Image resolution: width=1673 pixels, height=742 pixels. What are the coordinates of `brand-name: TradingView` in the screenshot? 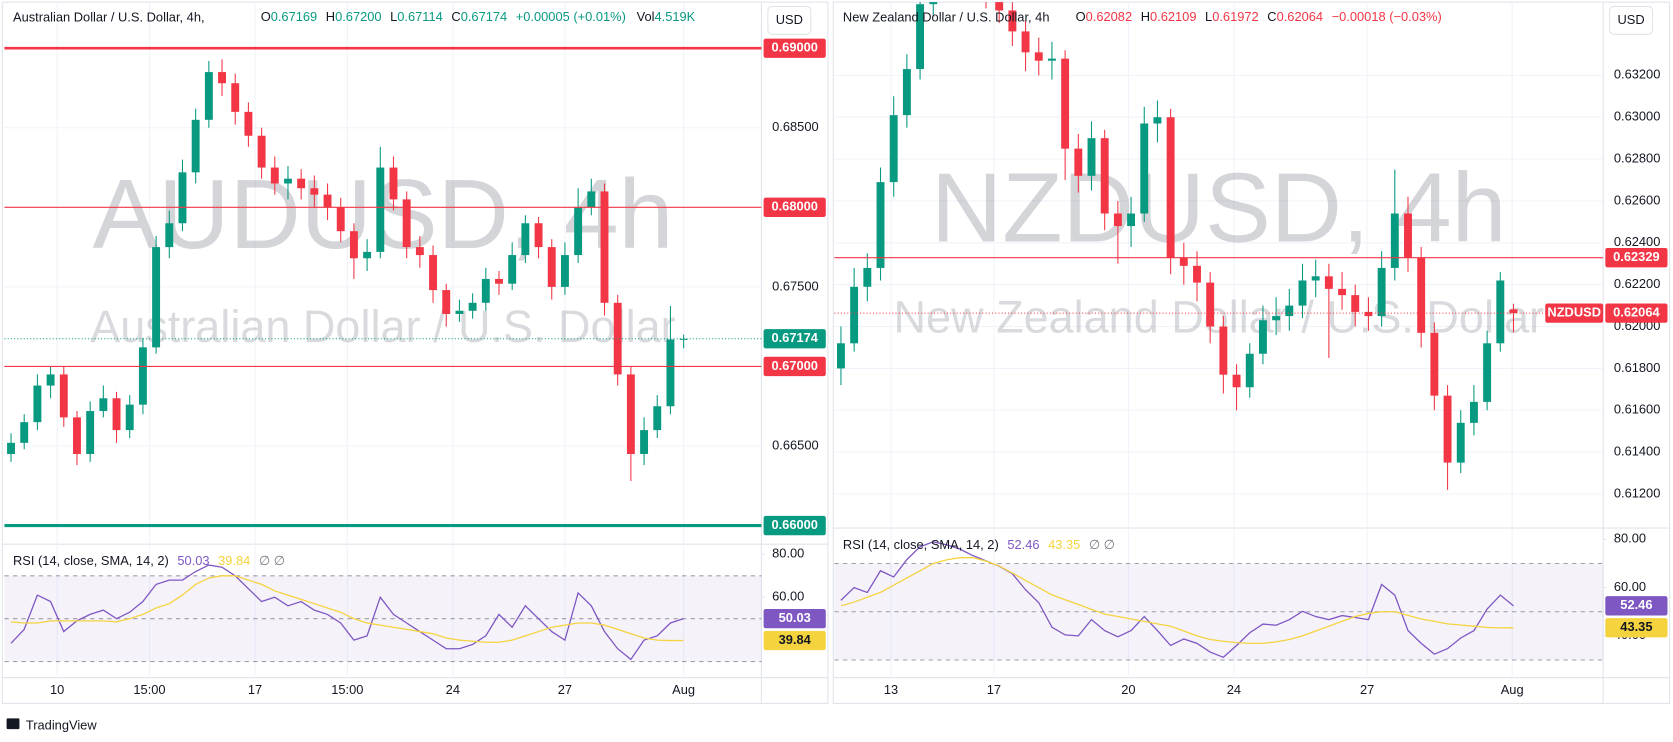 It's located at (61, 724).